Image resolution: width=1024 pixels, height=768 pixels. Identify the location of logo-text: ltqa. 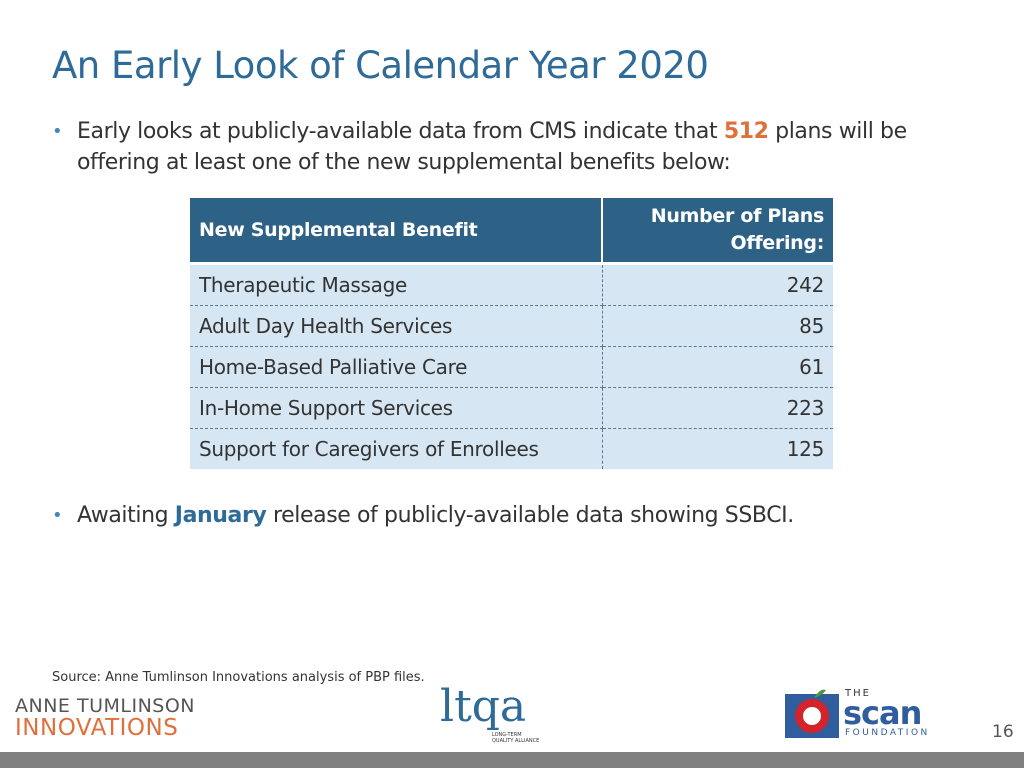
(483, 706).